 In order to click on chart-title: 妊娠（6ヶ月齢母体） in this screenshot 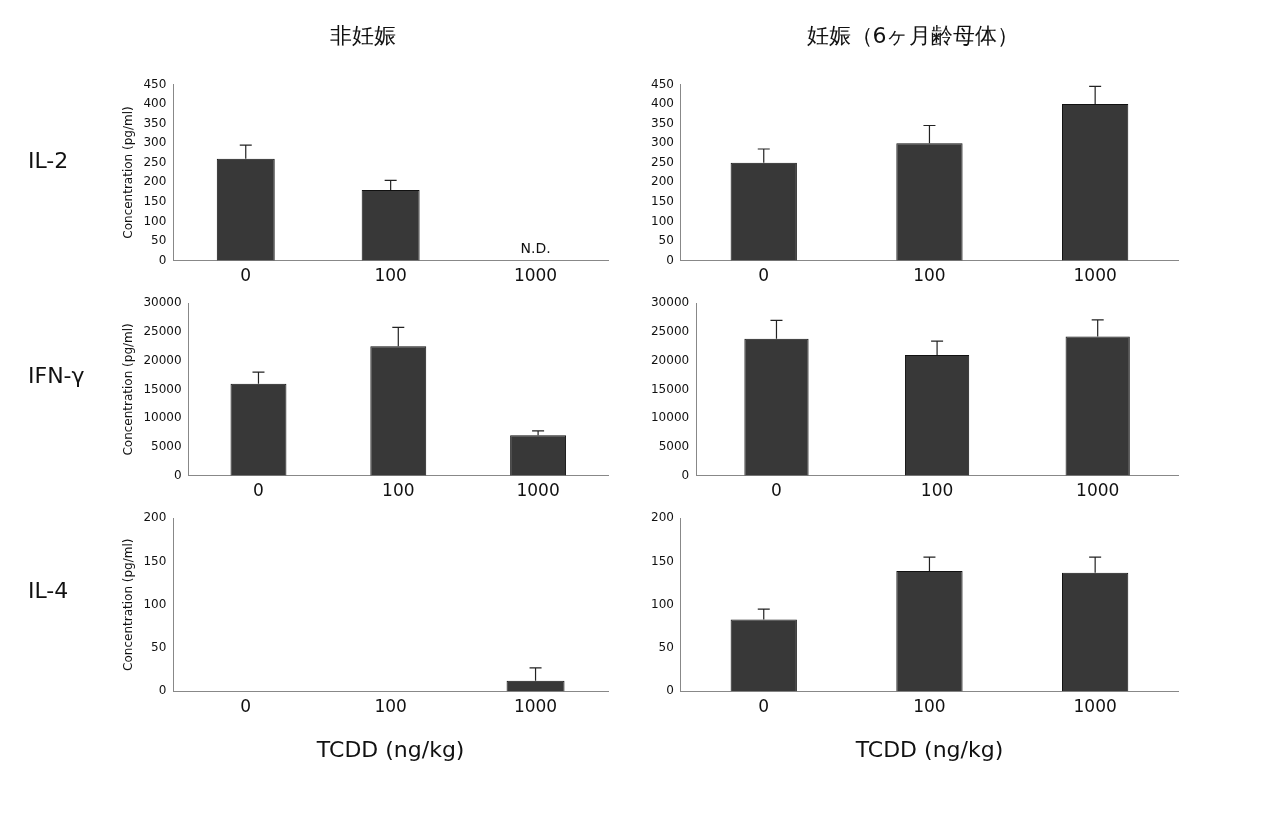, I will do `click(913, 35)`.